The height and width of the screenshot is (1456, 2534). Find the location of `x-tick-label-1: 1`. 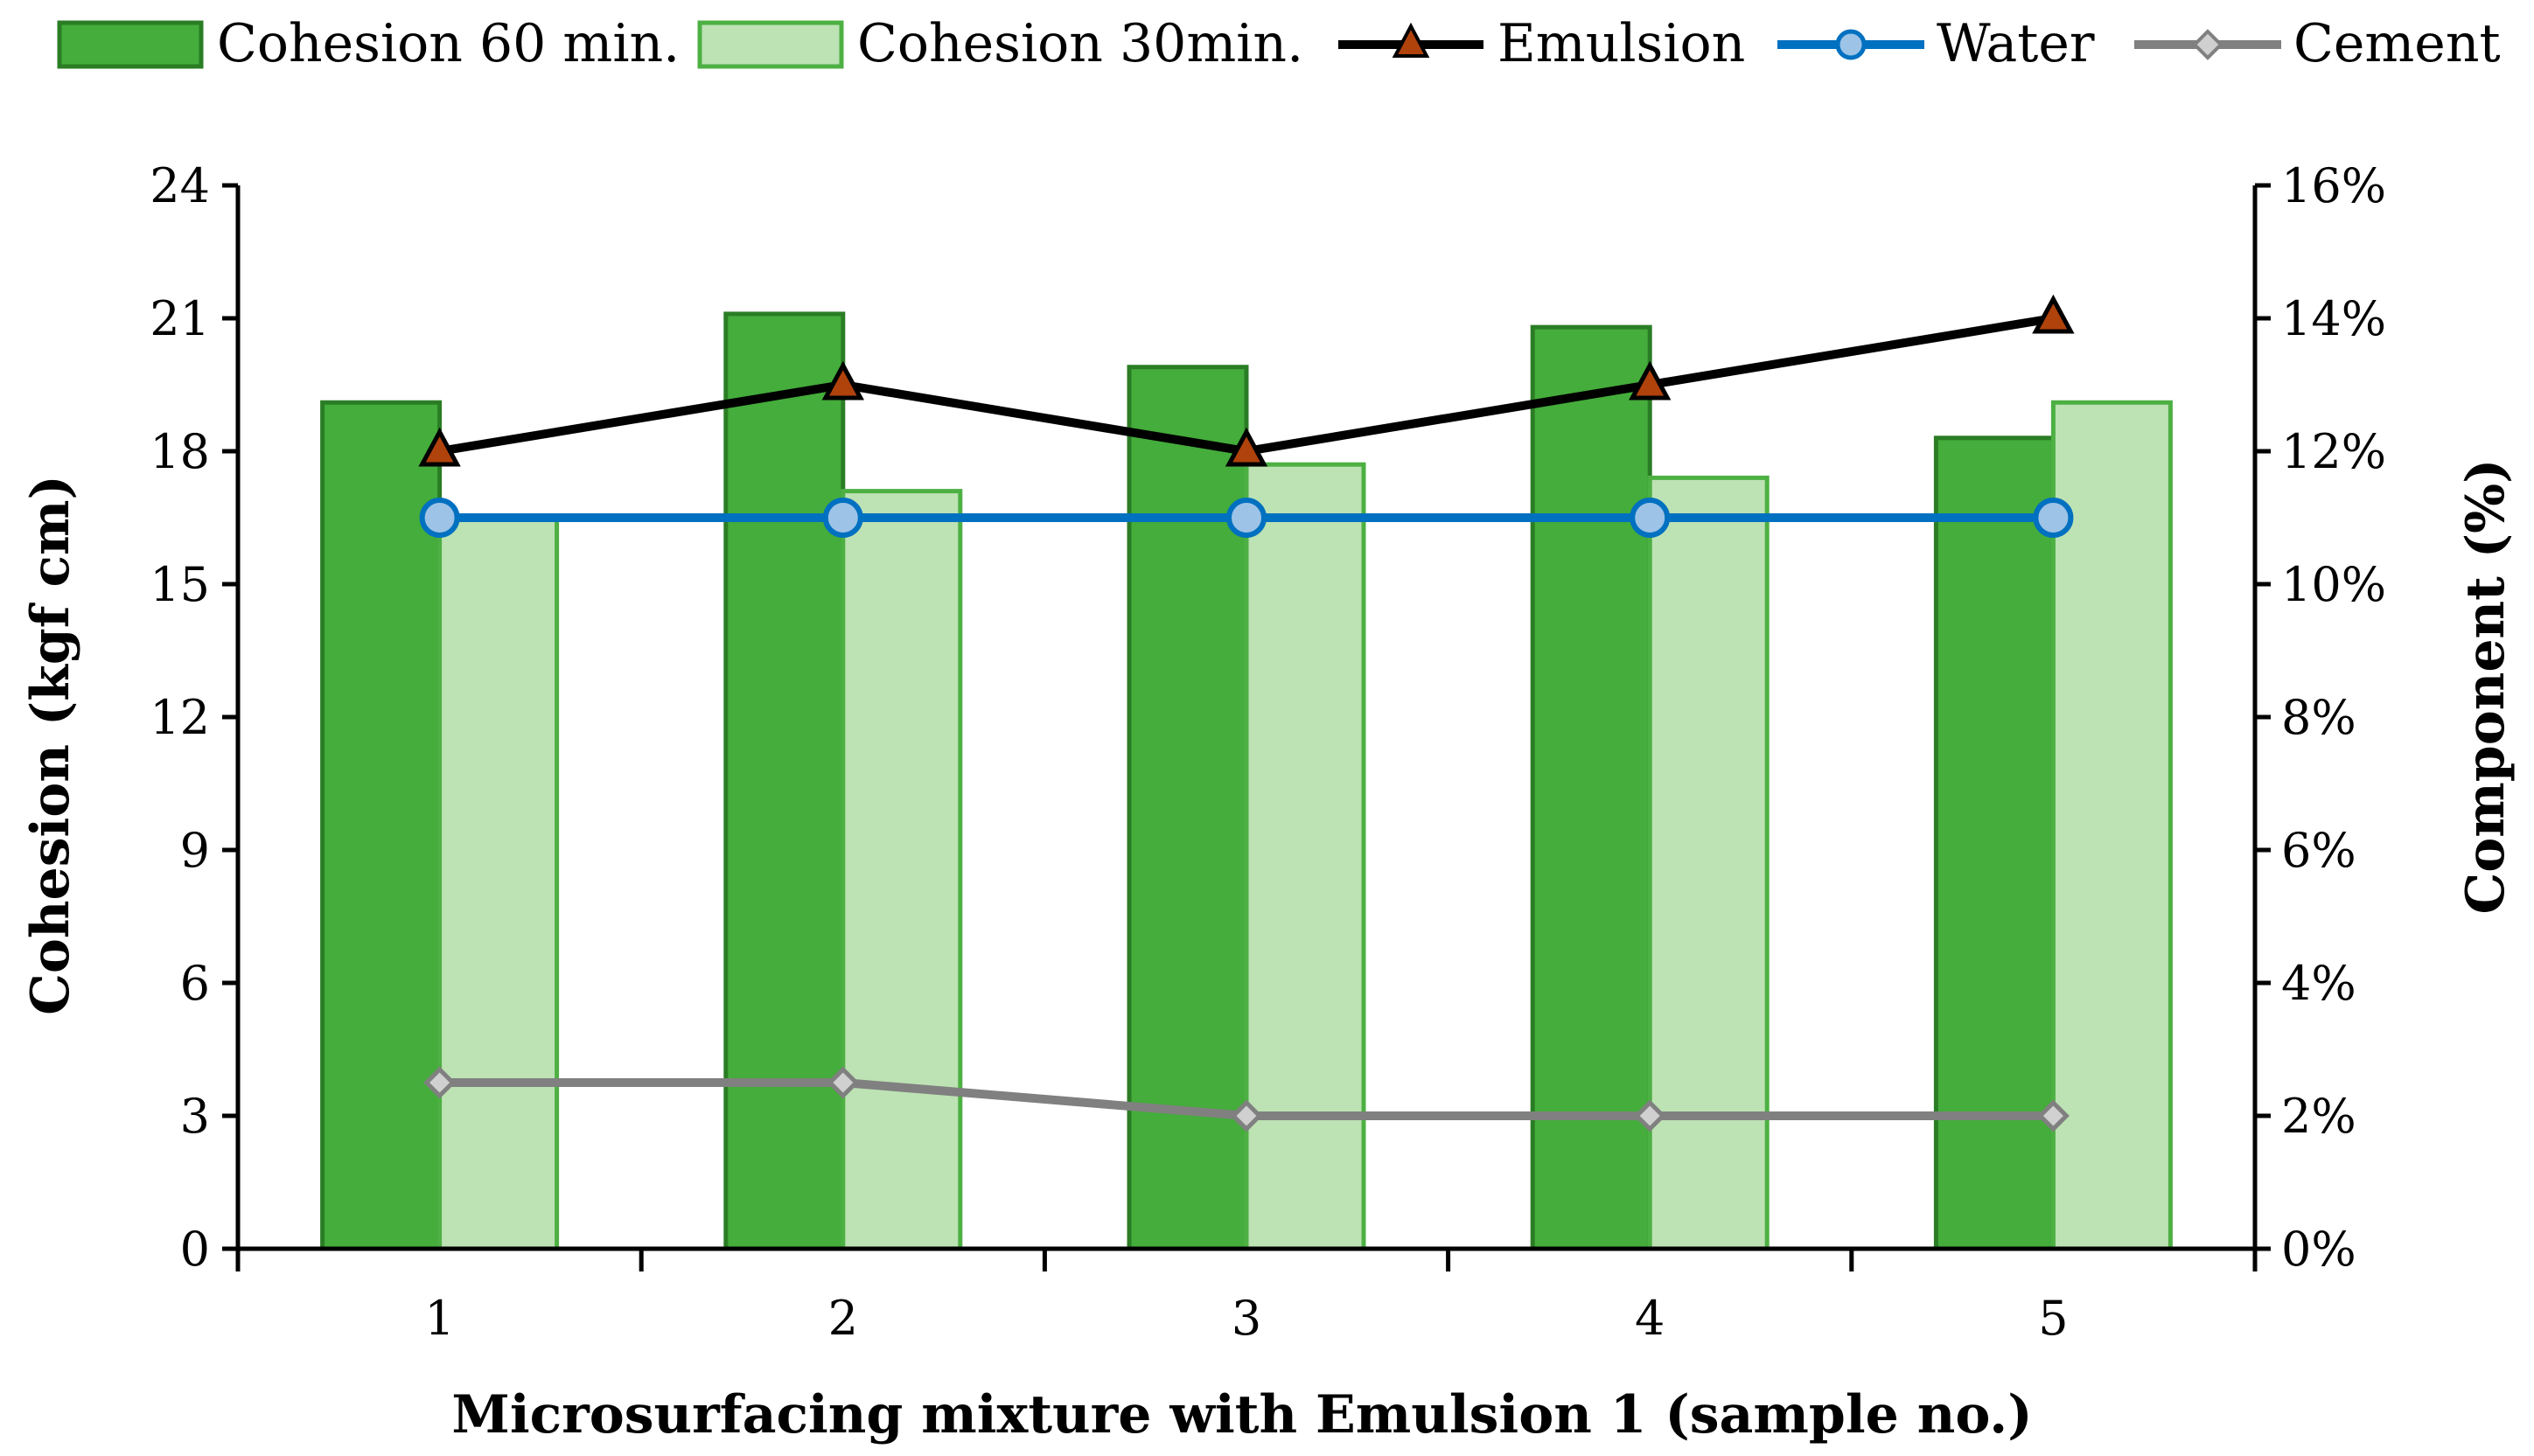

x-tick-label-1: 1 is located at coordinates (439, 1318).